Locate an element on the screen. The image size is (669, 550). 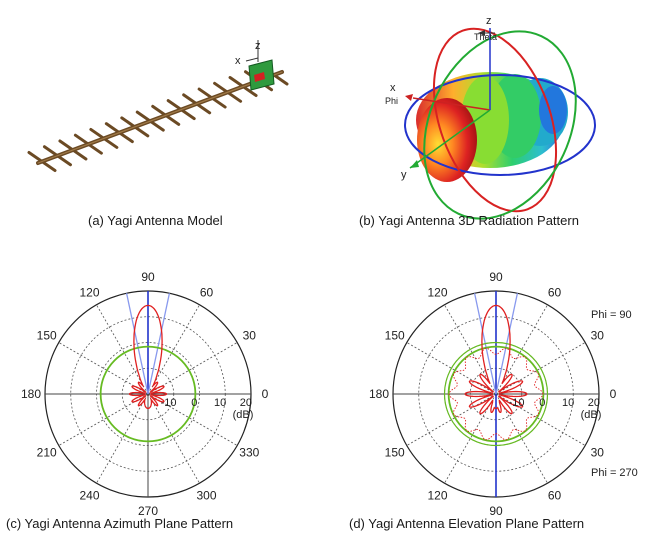
angle-label: 270 is located at coordinates (148, 511).